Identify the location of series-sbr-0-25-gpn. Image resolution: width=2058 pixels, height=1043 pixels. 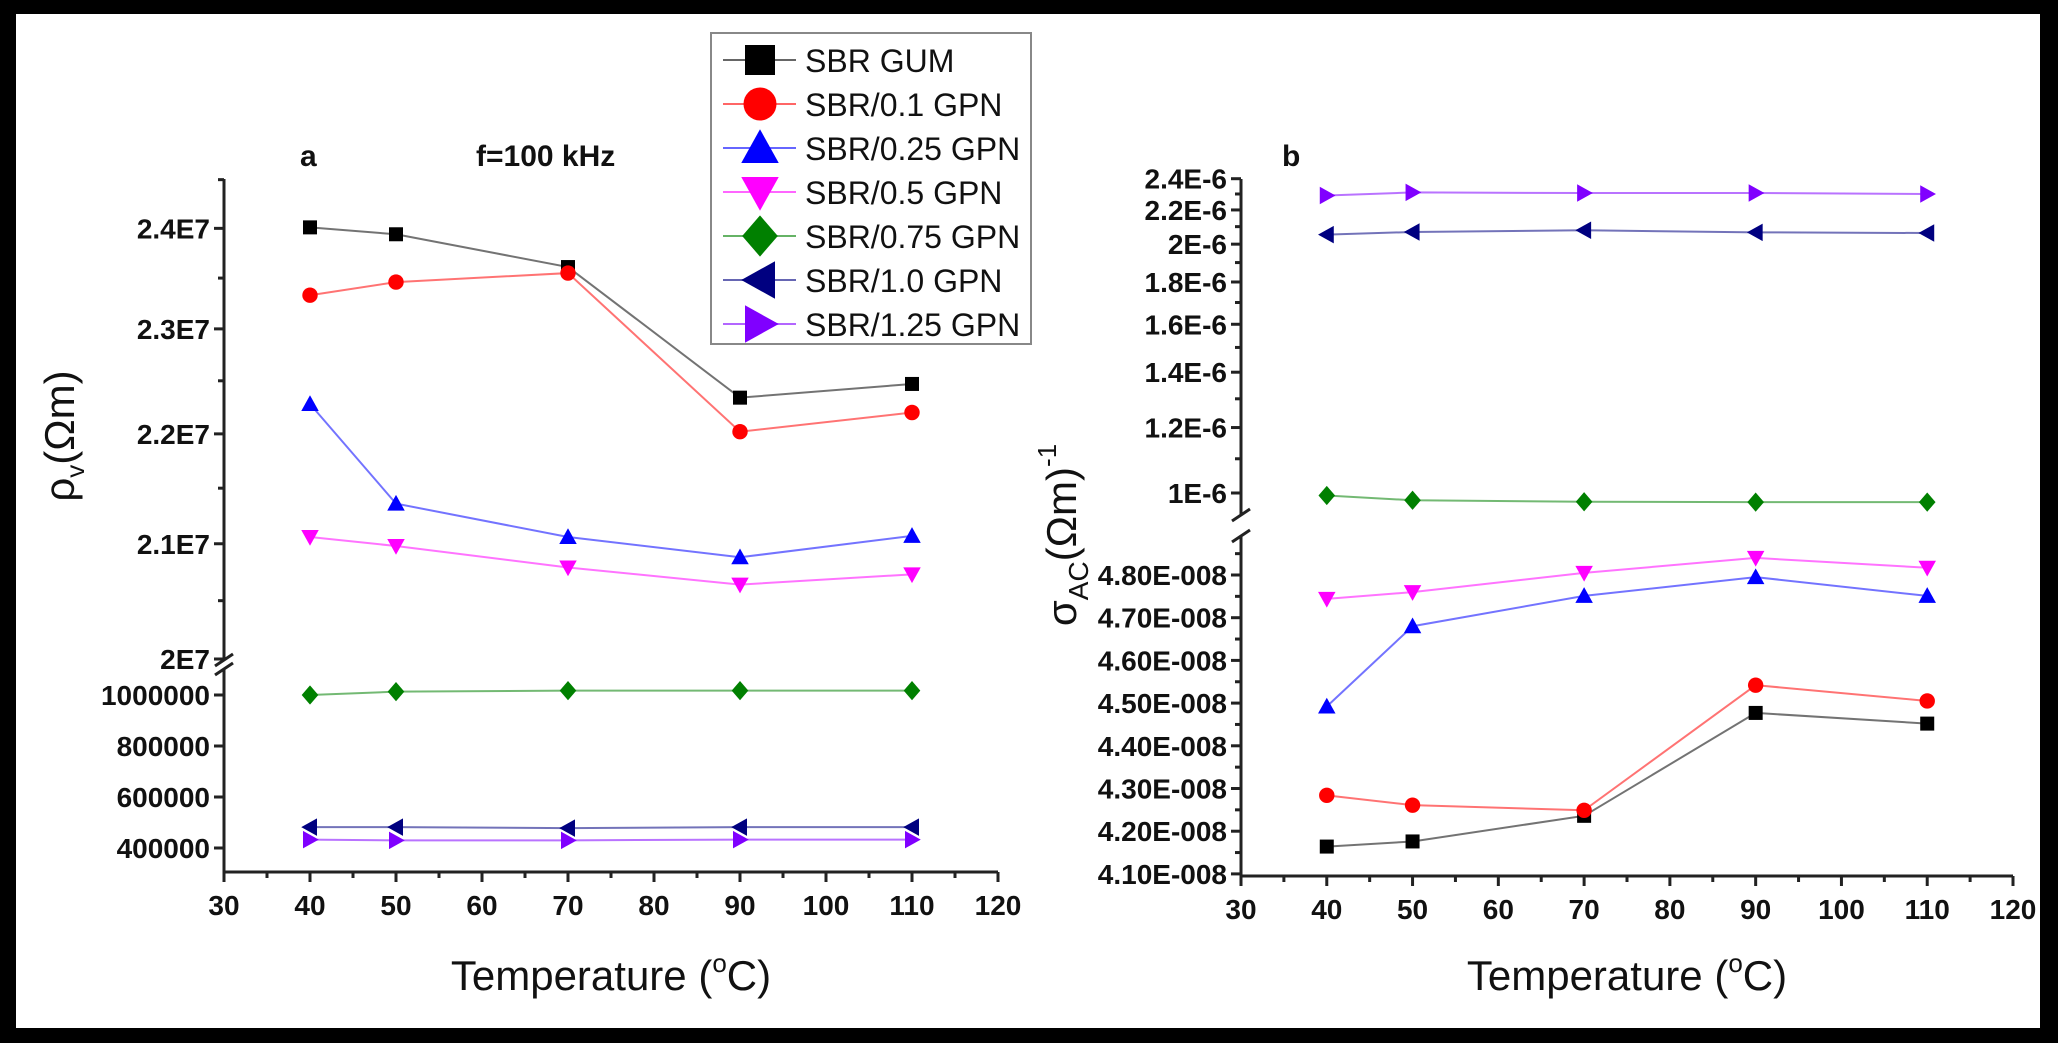
(611, 480).